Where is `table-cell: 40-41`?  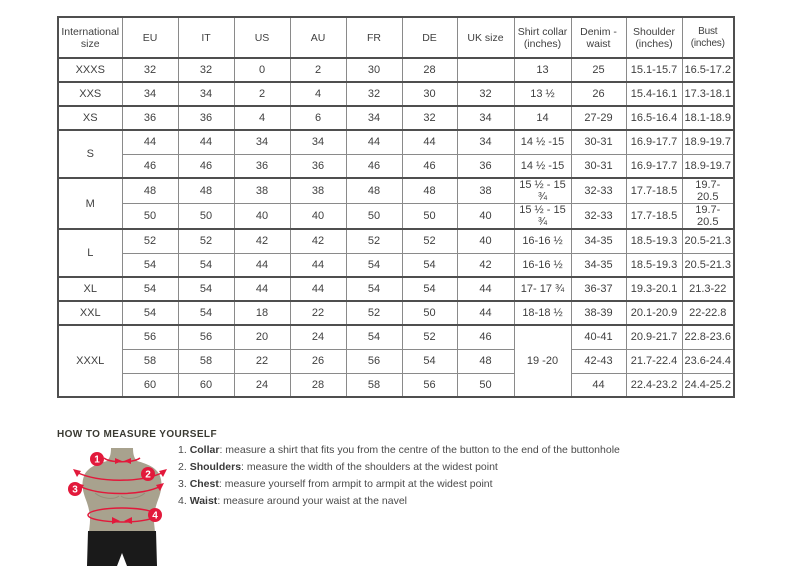
table-cell: 40-41 is located at coordinates (598, 337).